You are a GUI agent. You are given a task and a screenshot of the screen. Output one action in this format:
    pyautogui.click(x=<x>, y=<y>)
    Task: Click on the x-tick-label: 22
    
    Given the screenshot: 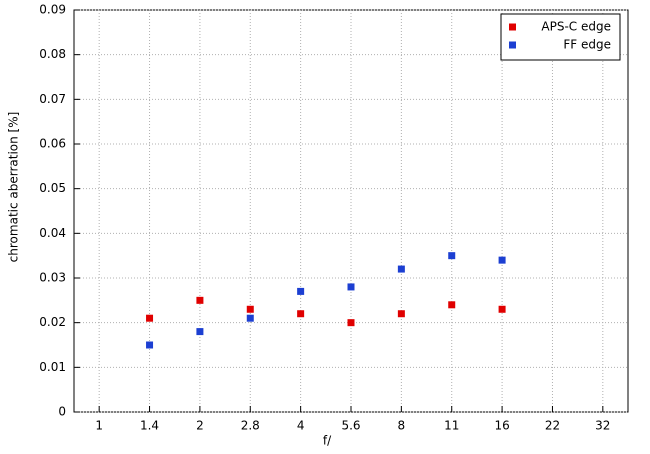 What is the action you would take?
    pyautogui.click(x=552, y=426)
    